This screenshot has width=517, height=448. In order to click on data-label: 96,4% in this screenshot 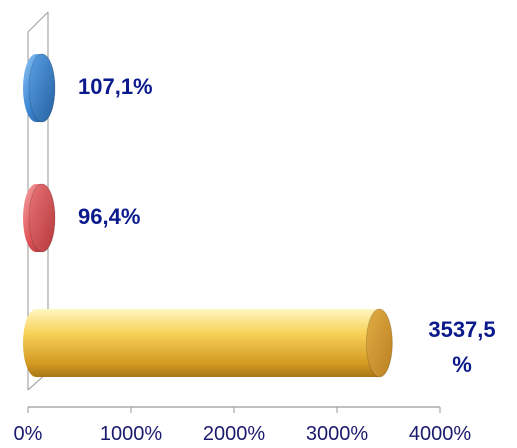, I will do `click(109, 216)`.